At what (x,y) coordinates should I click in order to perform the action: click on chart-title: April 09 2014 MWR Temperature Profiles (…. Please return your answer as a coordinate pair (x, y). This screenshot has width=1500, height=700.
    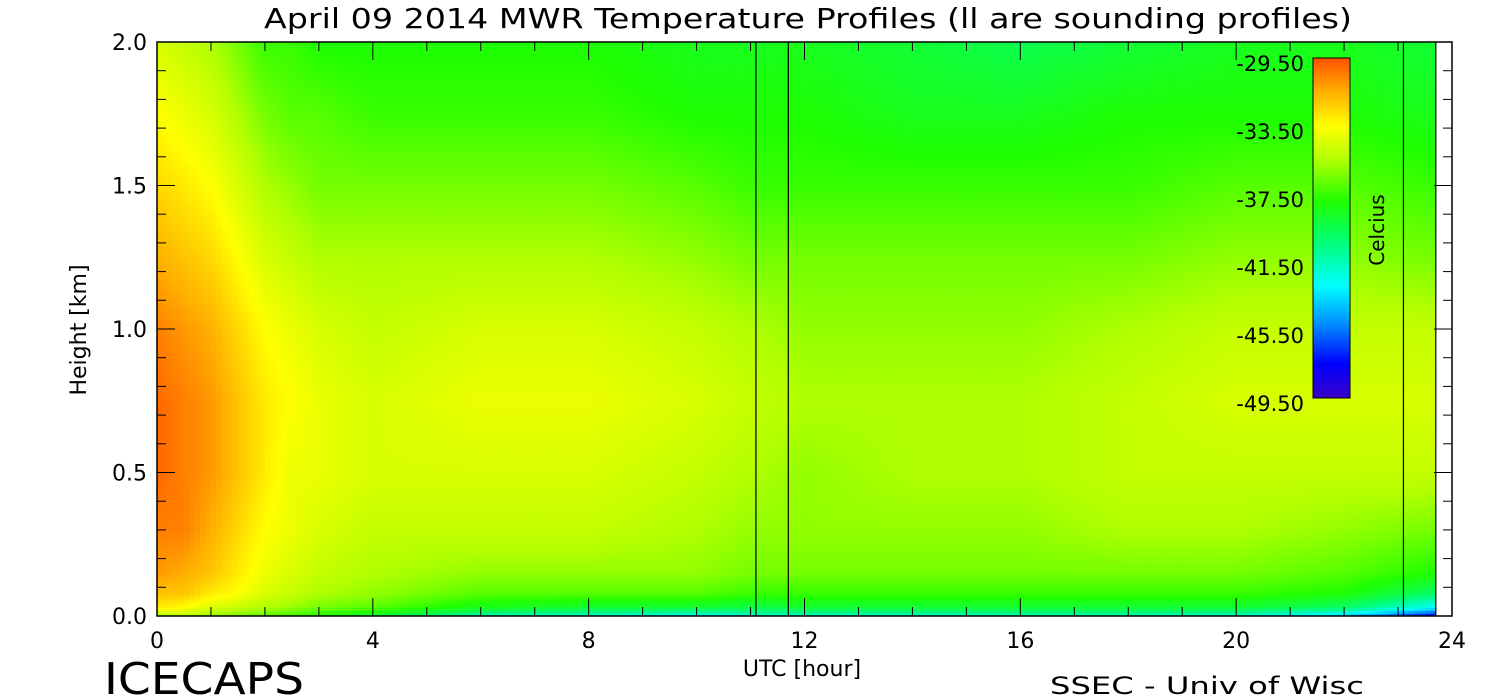
    Looking at the image, I should click on (808, 18).